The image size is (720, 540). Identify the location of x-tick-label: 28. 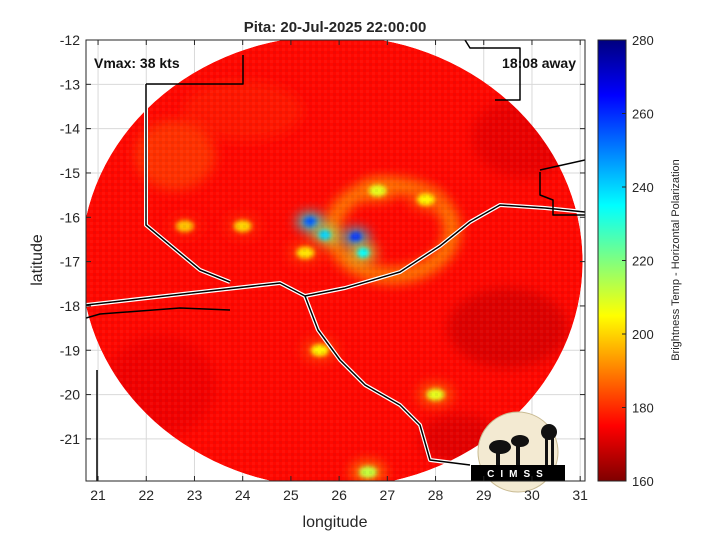
(436, 495).